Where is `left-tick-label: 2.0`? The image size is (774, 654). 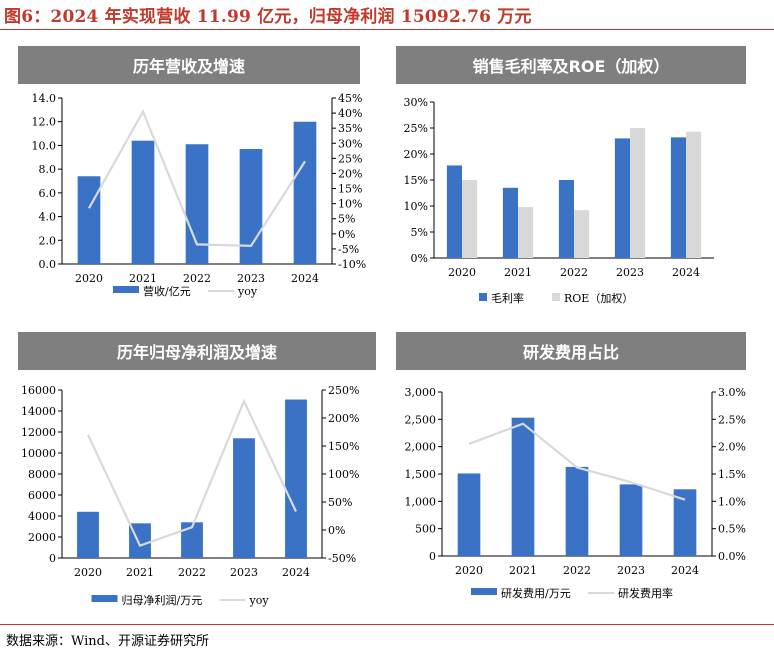 left-tick-label: 2.0 is located at coordinates (48, 240).